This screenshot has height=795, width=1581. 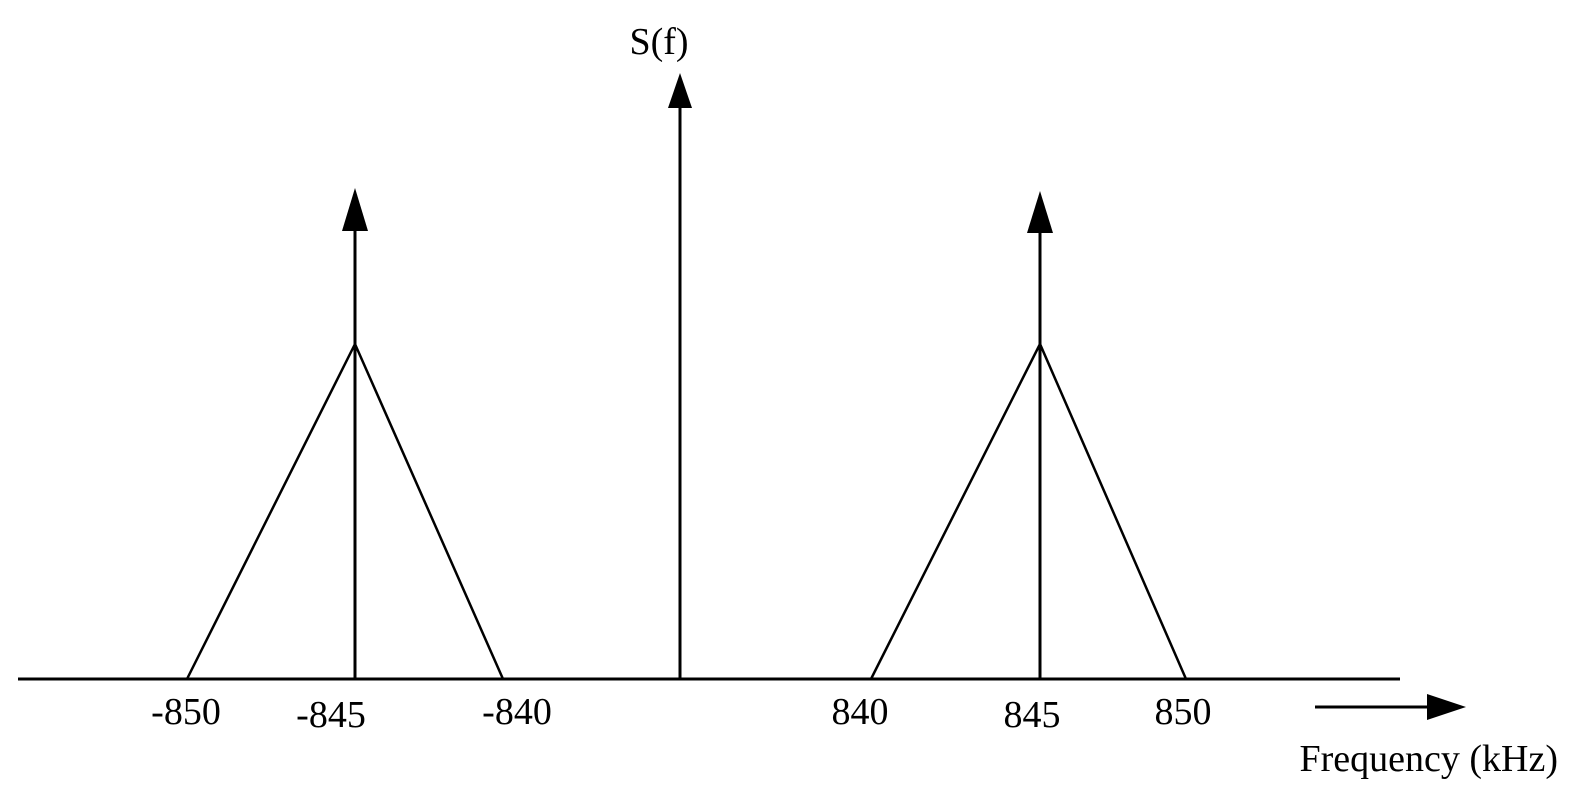 What do you see at coordinates (1428, 759) in the screenshot?
I see `x-axis-label: Frequency (kHz)` at bounding box center [1428, 759].